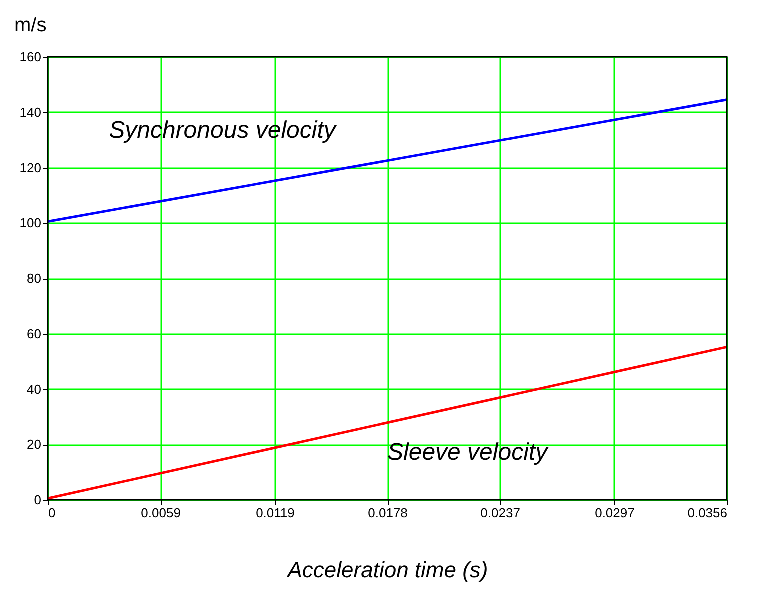 This screenshot has height=599, width=762. What do you see at coordinates (31, 168) in the screenshot?
I see `y-tick-label: 120` at bounding box center [31, 168].